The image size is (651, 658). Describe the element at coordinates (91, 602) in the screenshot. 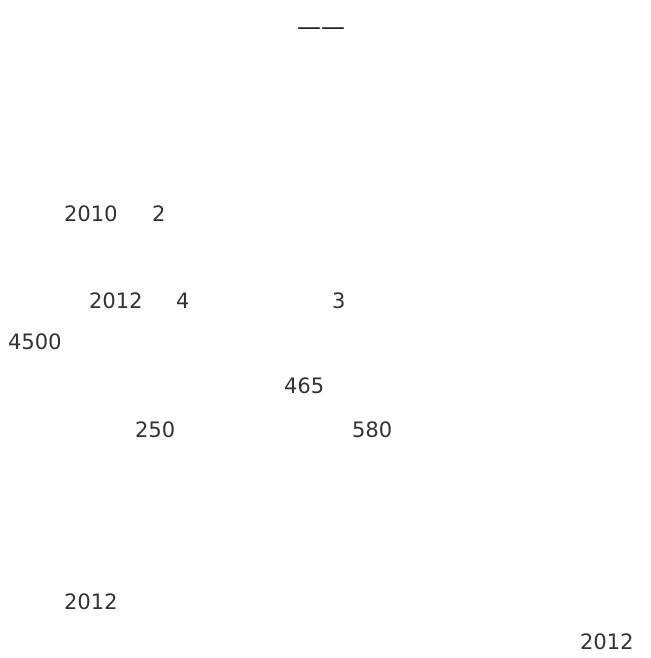

I see `year-2012-b: 2012` at that location.